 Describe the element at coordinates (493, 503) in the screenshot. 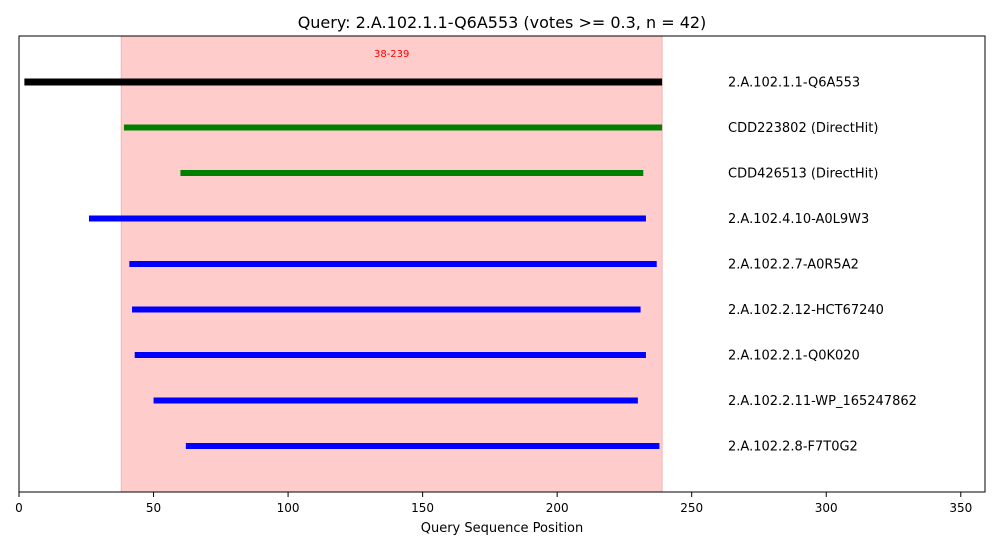

I see `x-axis: 0 50 100 150 200 250 300 350` at that location.